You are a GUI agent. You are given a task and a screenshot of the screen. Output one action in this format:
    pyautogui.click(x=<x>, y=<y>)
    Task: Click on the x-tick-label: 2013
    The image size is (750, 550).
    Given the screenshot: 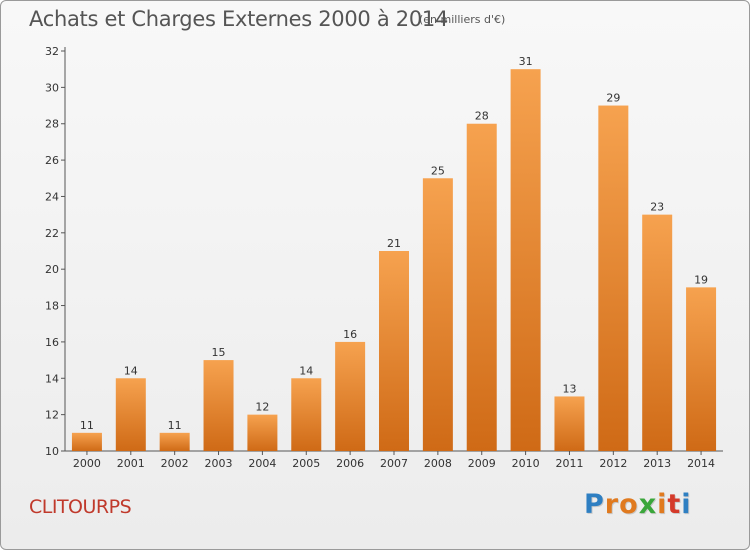 What is the action you would take?
    pyautogui.click(x=657, y=463)
    